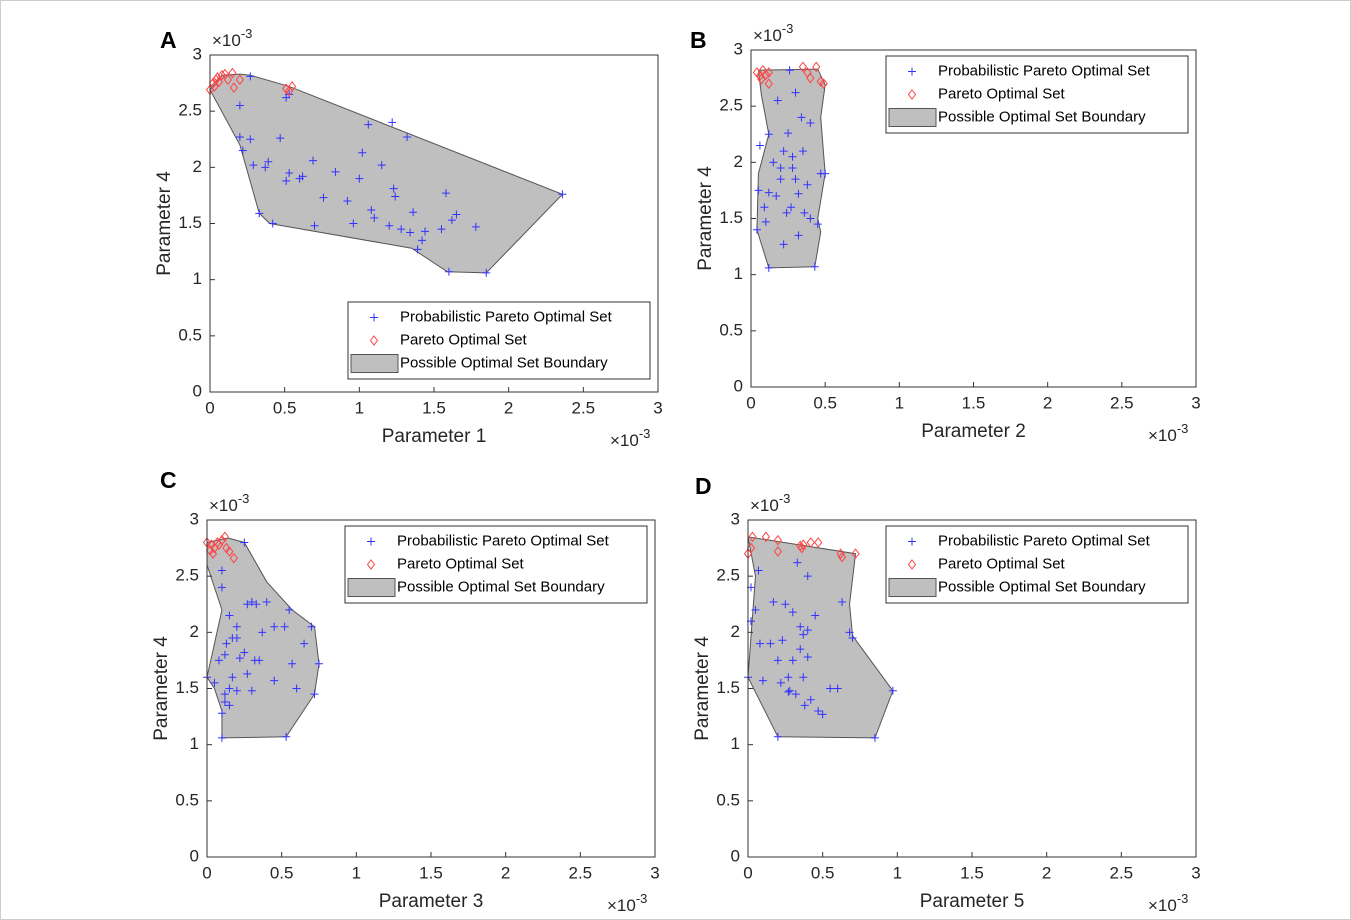 Image resolution: width=1351 pixels, height=920 pixels. I want to click on y-tick-label: 1, so click(735, 743).